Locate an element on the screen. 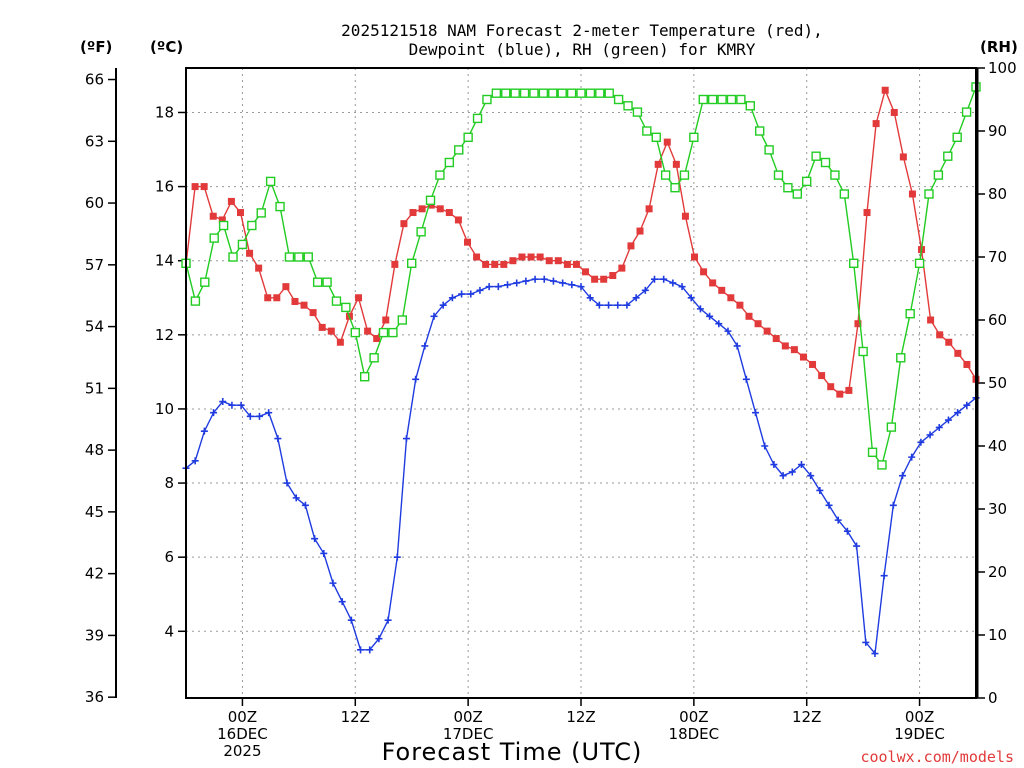  celsius-tick-label: 16 is located at coordinates (164, 187).